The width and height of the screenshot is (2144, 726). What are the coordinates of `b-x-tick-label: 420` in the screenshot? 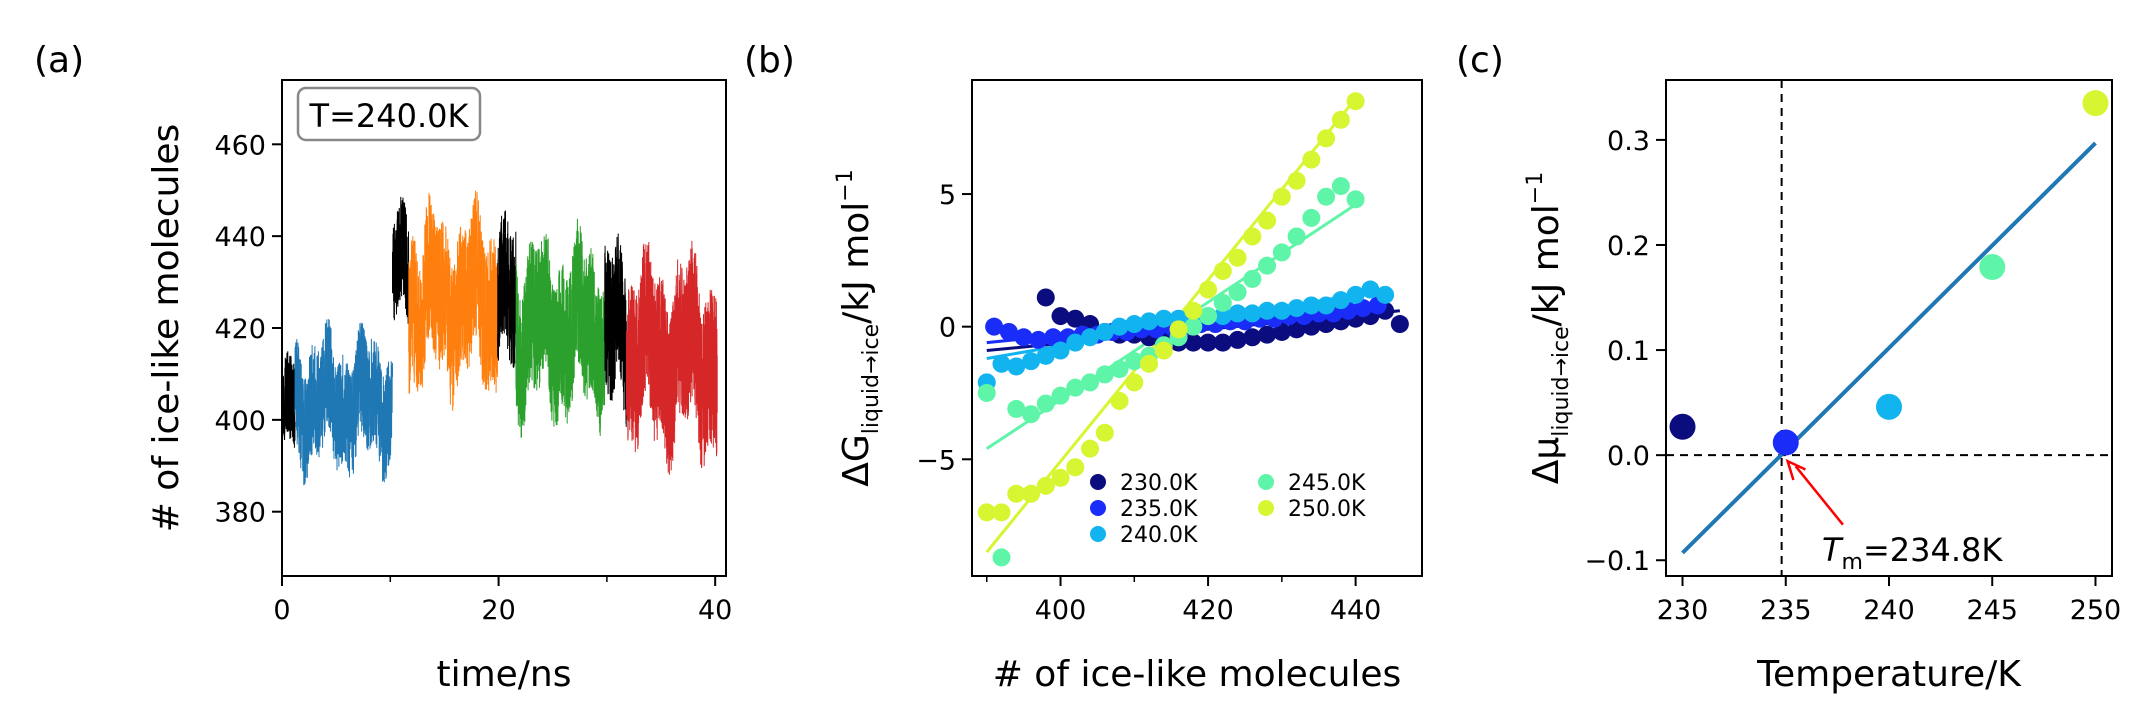 It's located at (1208, 610).